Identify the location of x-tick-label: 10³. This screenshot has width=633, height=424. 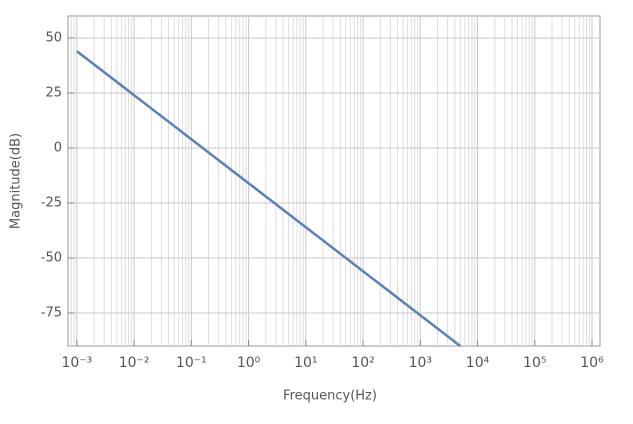
(420, 363).